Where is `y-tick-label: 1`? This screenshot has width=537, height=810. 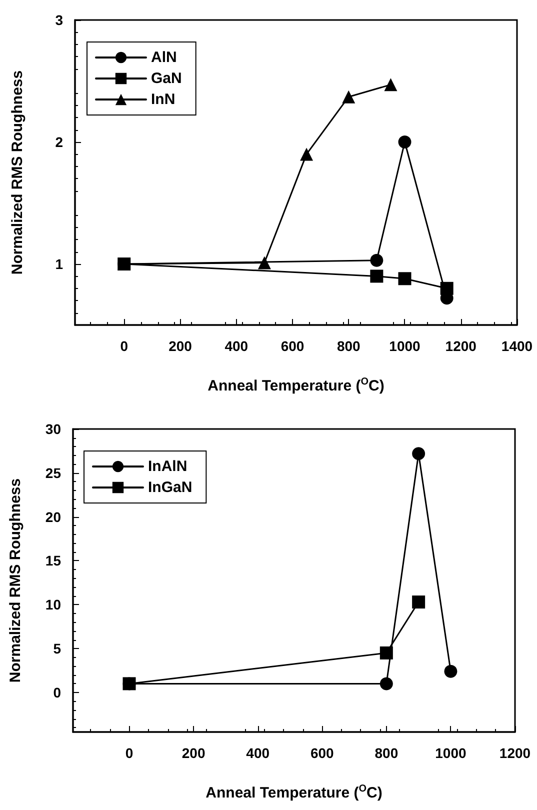 y-tick-label: 1 is located at coordinates (59, 264).